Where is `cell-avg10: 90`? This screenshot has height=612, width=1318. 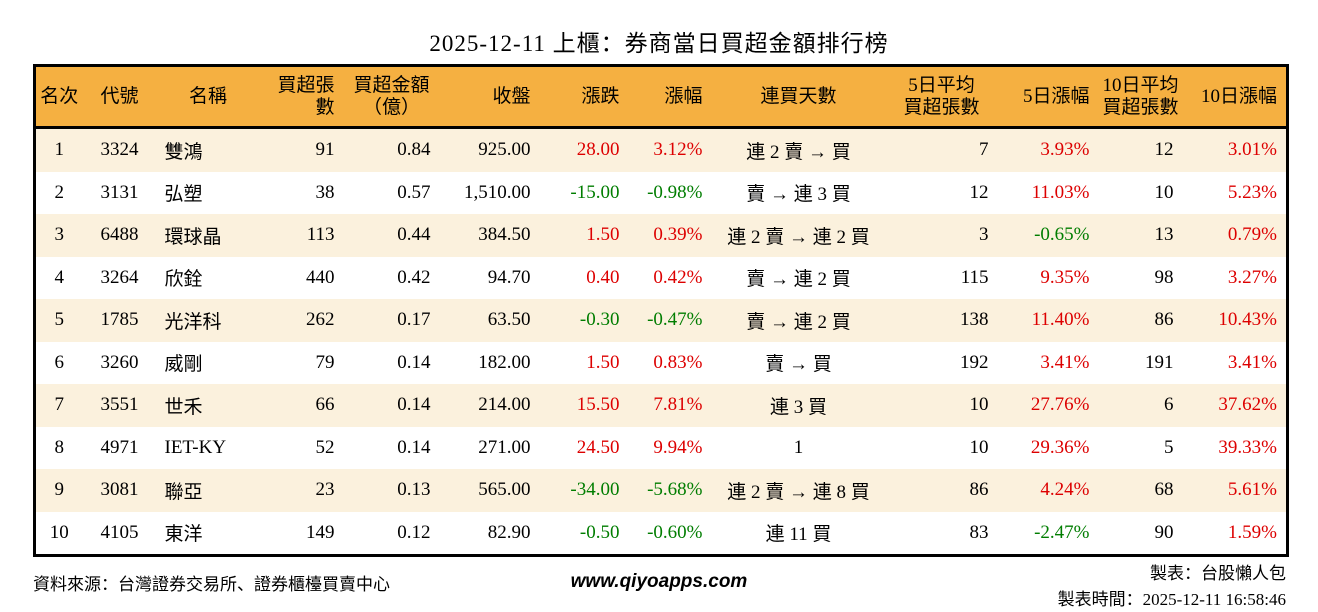
cell-avg10: 90 is located at coordinates (1164, 532).